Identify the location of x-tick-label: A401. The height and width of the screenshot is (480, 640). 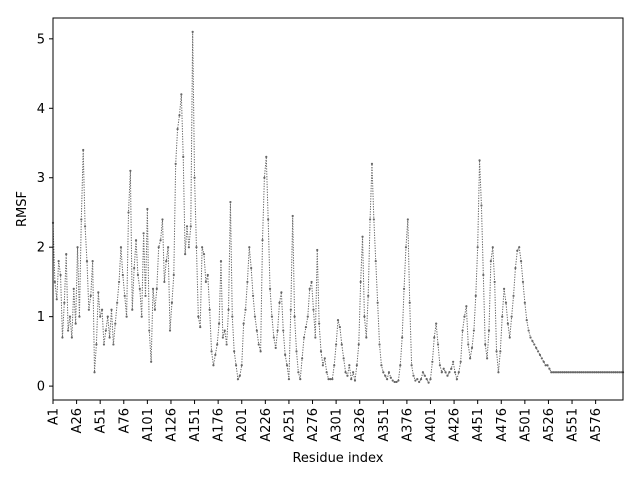
(431, 425).